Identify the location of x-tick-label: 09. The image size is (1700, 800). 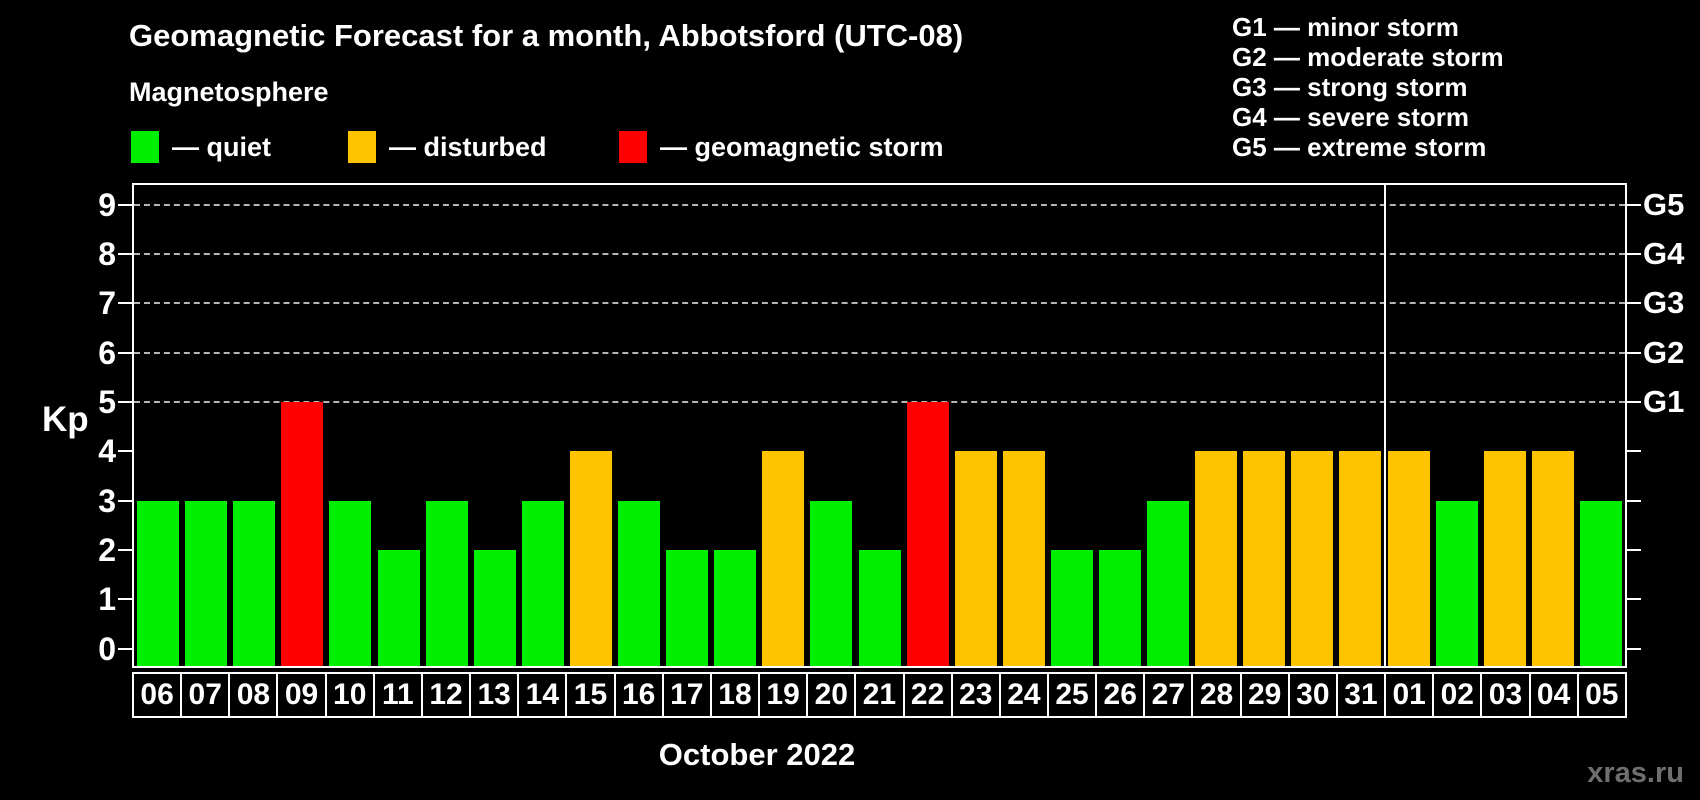
(301, 695).